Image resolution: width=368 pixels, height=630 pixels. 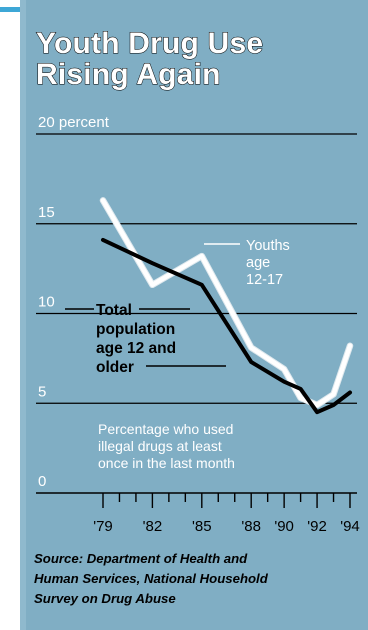 I want to click on youths-series-label: 12-17, so click(x=264, y=280).